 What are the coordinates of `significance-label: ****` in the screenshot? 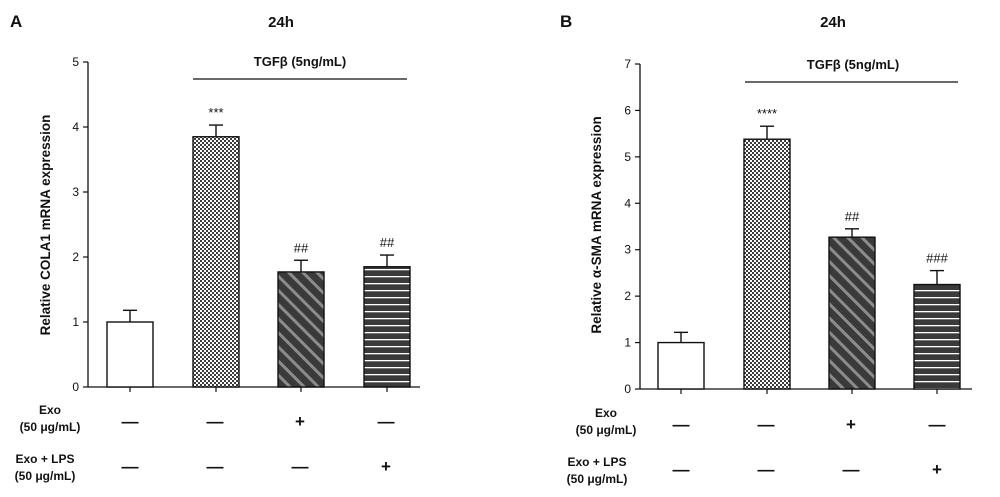 It's located at (767, 113).